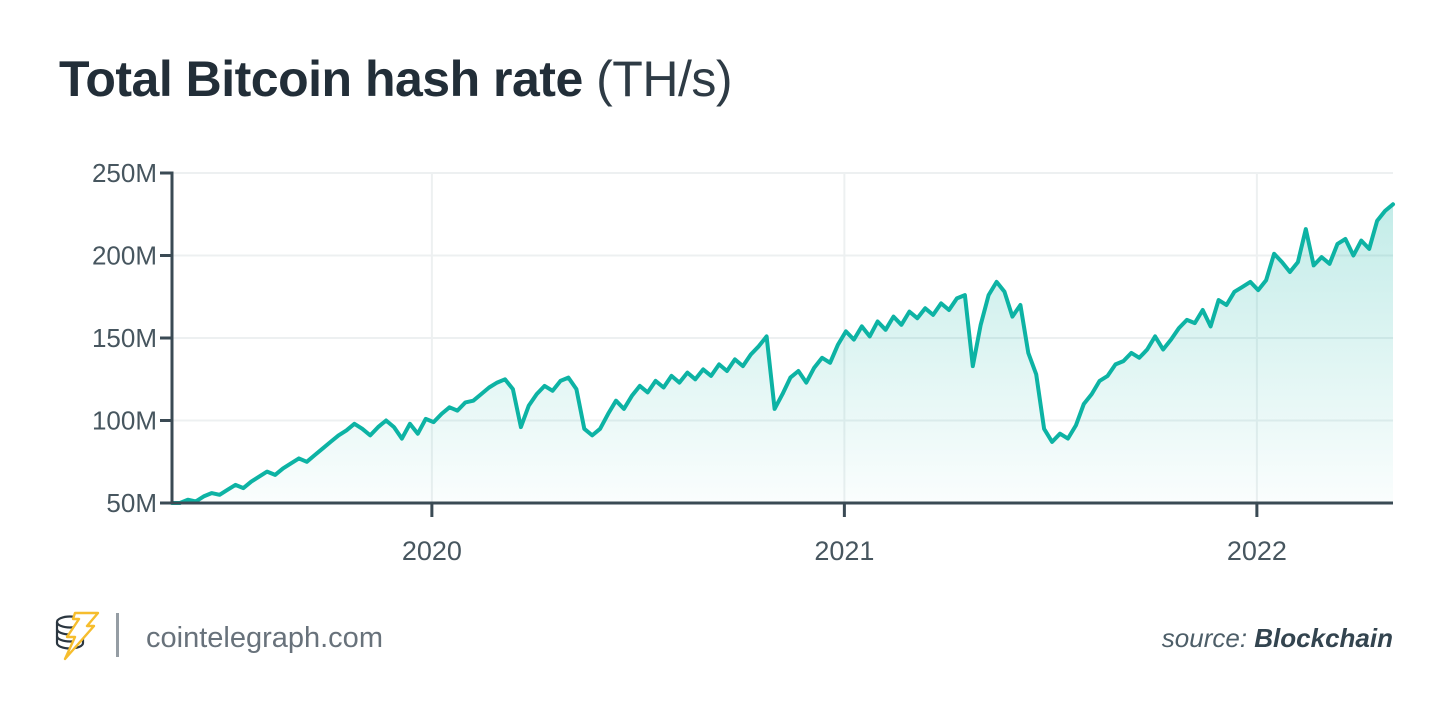 The image size is (1450, 719). Describe the element at coordinates (321, 79) in the screenshot. I see `chart-title-main: Total Bitcoin hash rate` at that location.